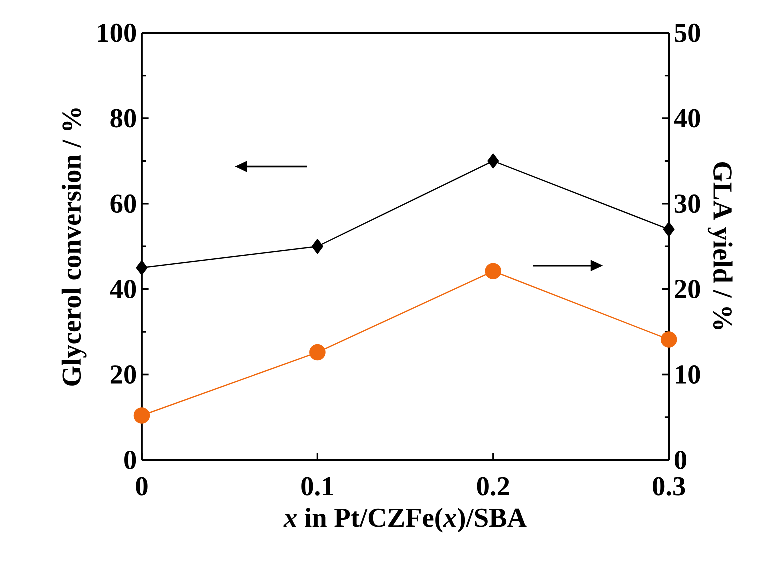  Describe the element at coordinates (123, 374) in the screenshot. I see `y-tick-label: 20` at that location.